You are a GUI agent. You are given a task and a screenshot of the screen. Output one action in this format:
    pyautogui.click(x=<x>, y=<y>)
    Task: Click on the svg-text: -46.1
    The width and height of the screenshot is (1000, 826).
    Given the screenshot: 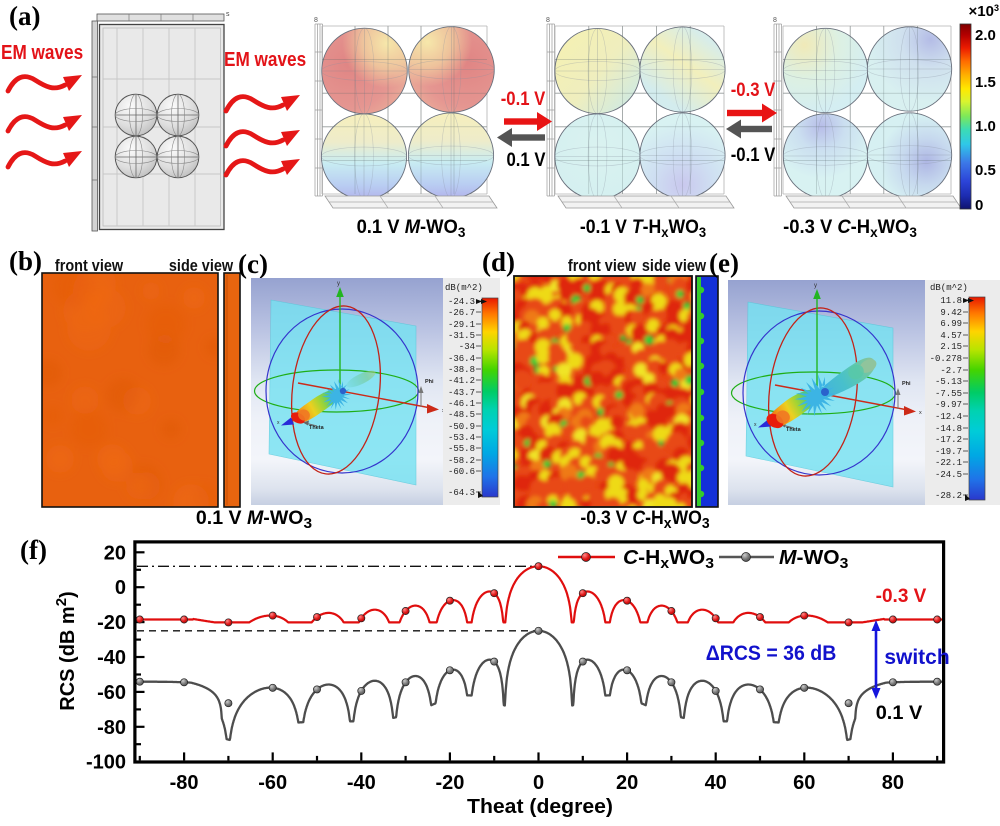 What is the action you would take?
    pyautogui.click(x=461, y=404)
    